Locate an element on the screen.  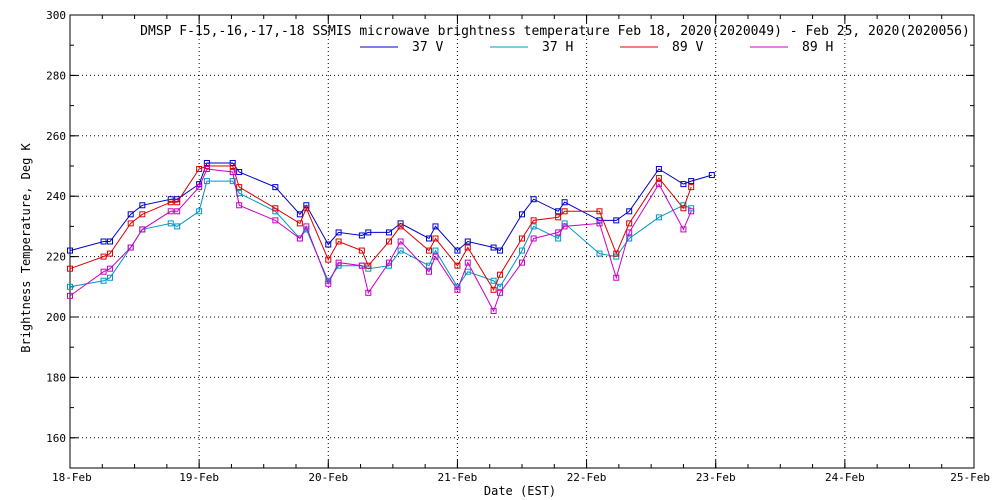
legend: 37 V 37 H 89 V 89 H is located at coordinates (596, 47).